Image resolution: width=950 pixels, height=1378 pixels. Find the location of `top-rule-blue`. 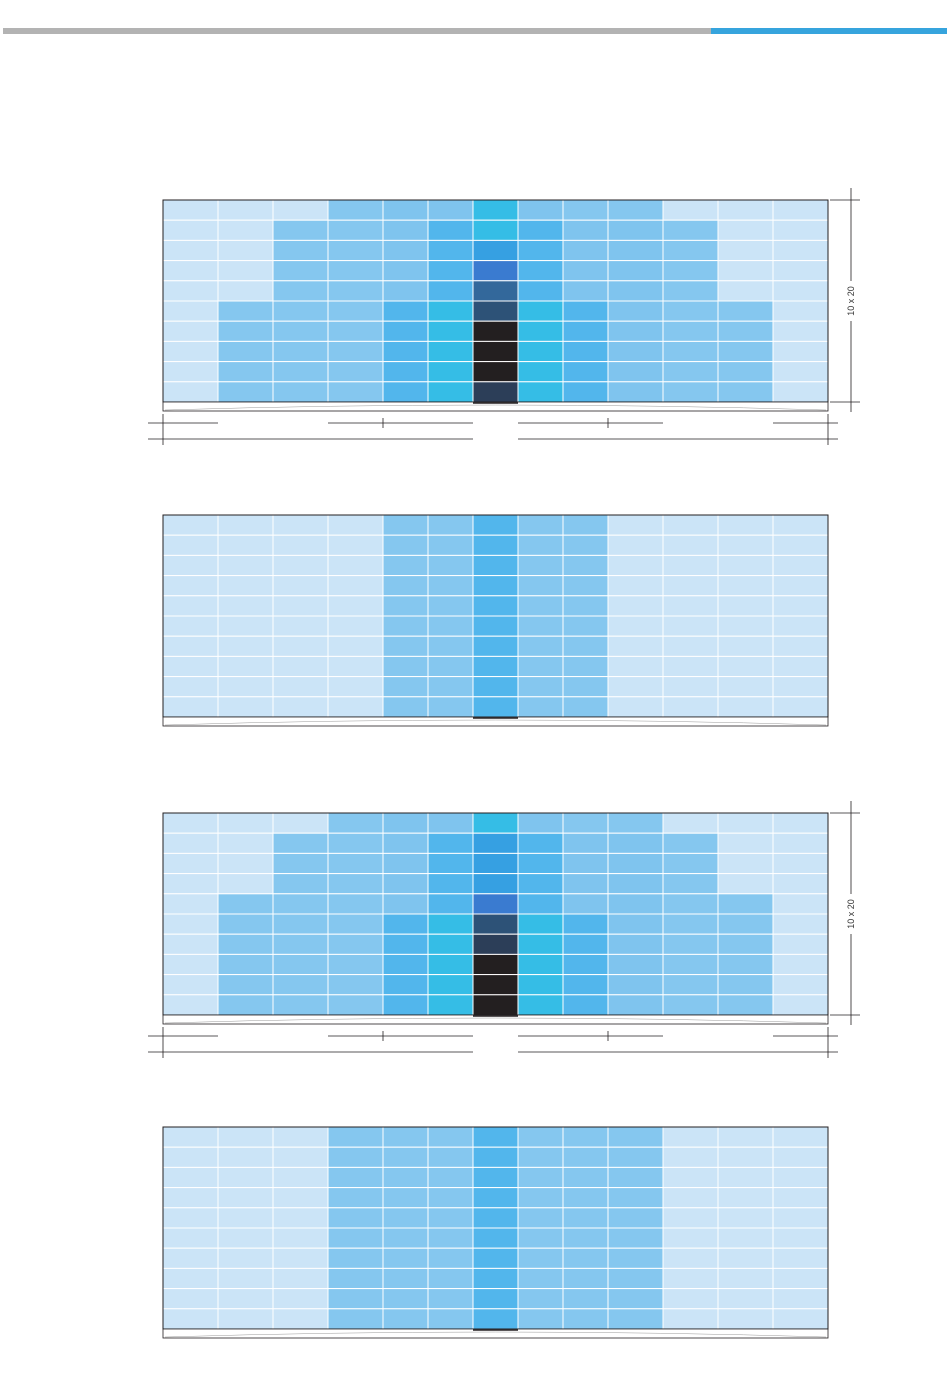

top-rule-blue is located at coordinates (829, 31).